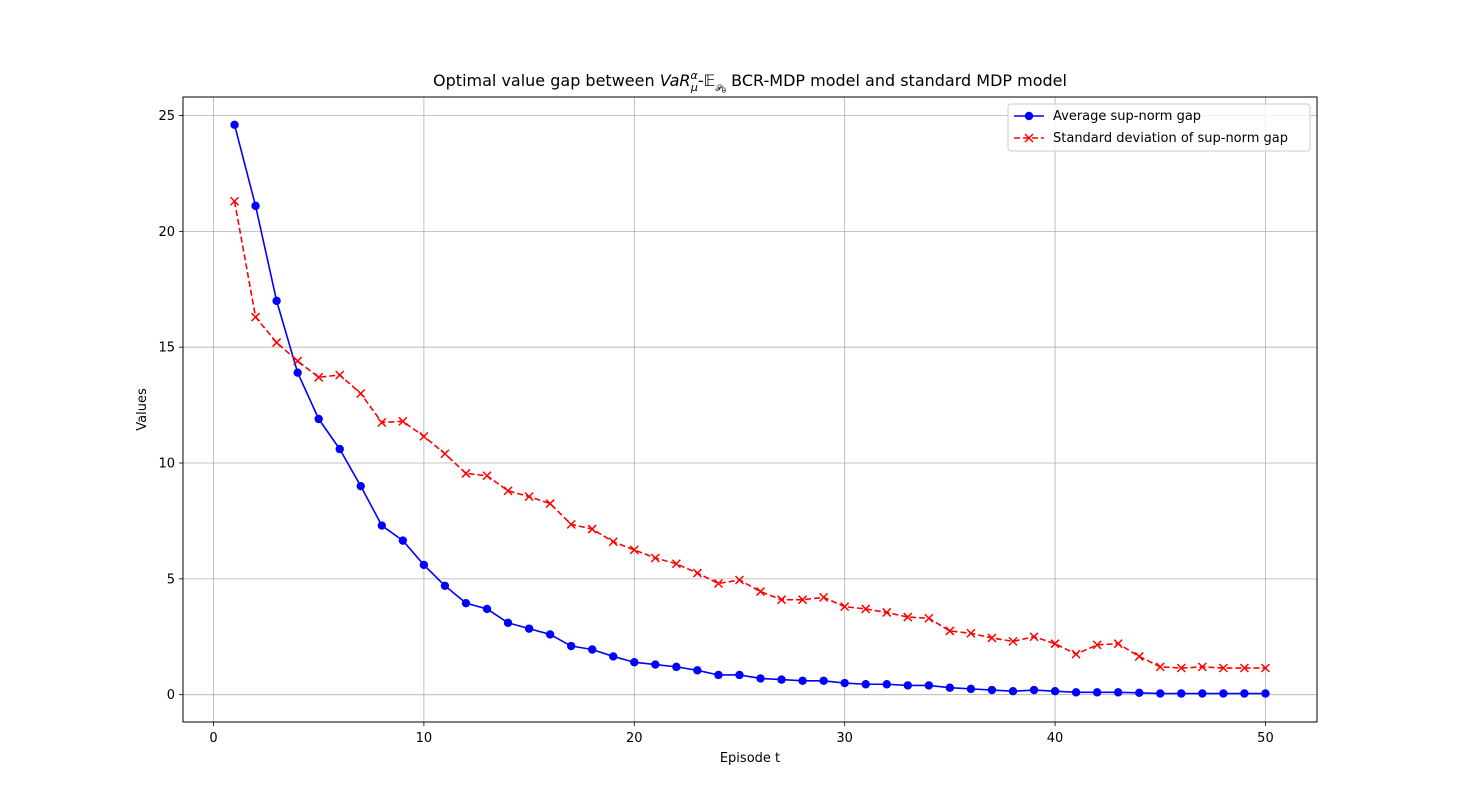 The height and width of the screenshot is (811, 1462). What do you see at coordinates (1265, 738) in the screenshot?
I see `x-tick-label: 50` at bounding box center [1265, 738].